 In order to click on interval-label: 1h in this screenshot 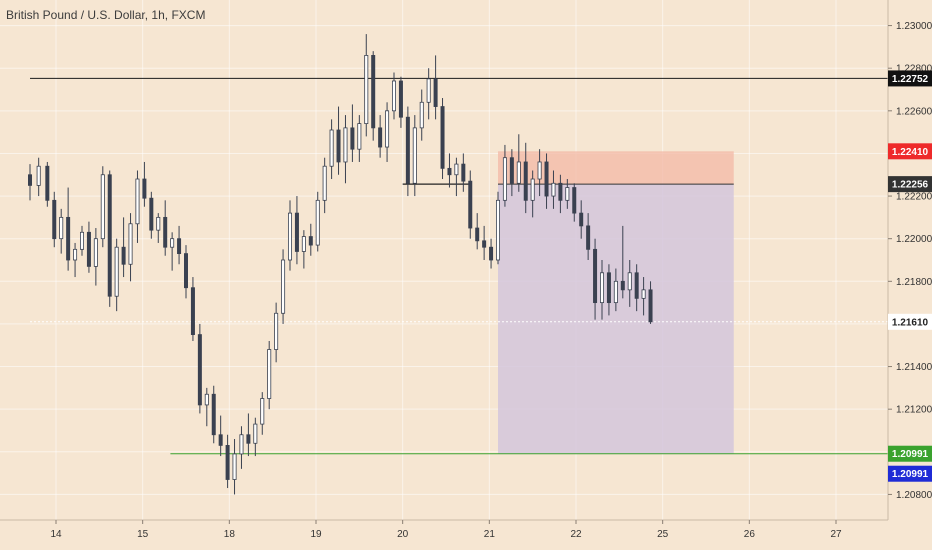, I will do `click(158, 15)`.